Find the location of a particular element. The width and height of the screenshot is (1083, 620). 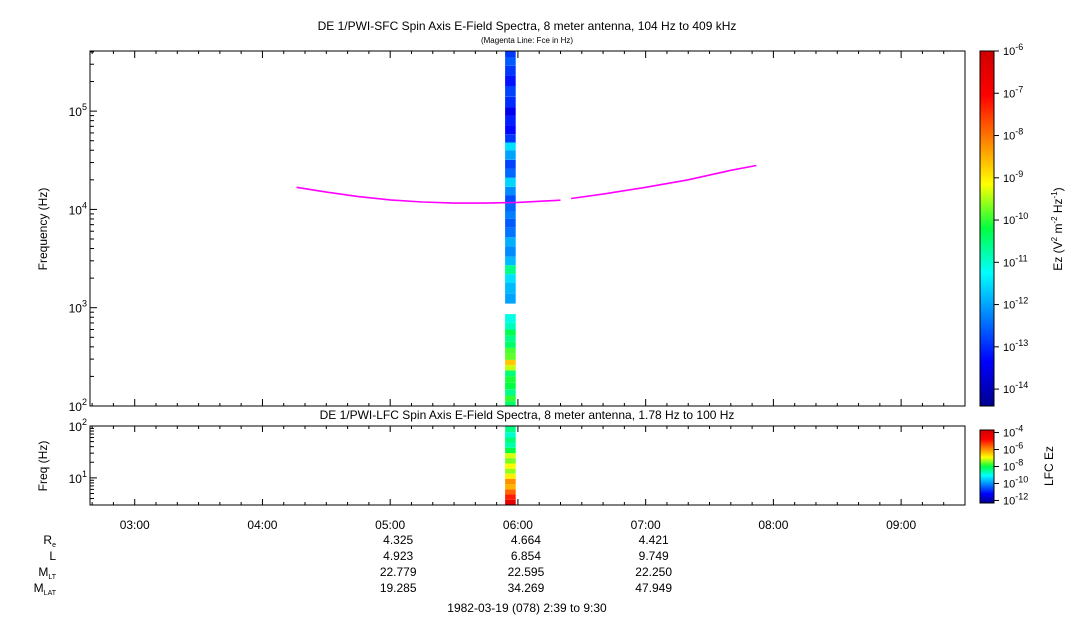

ytick-label: 10⁴ is located at coordinates (78, 208).